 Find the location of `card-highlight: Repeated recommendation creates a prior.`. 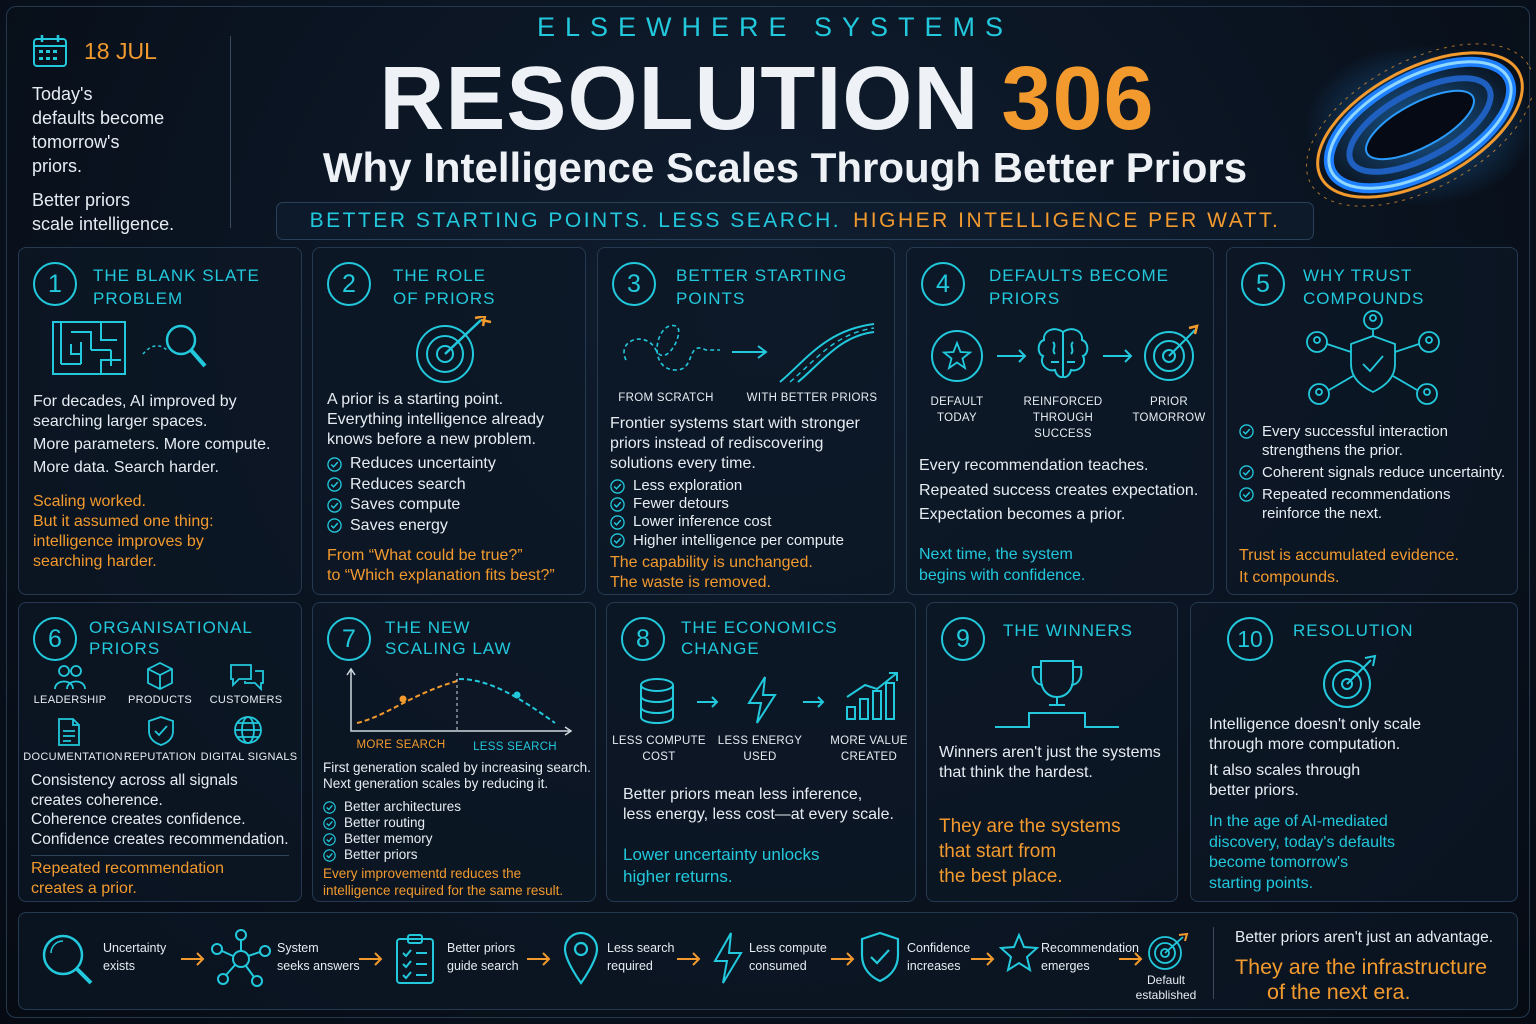

card-highlight: Repeated recommendation creates a prior. is located at coordinates (128, 878).